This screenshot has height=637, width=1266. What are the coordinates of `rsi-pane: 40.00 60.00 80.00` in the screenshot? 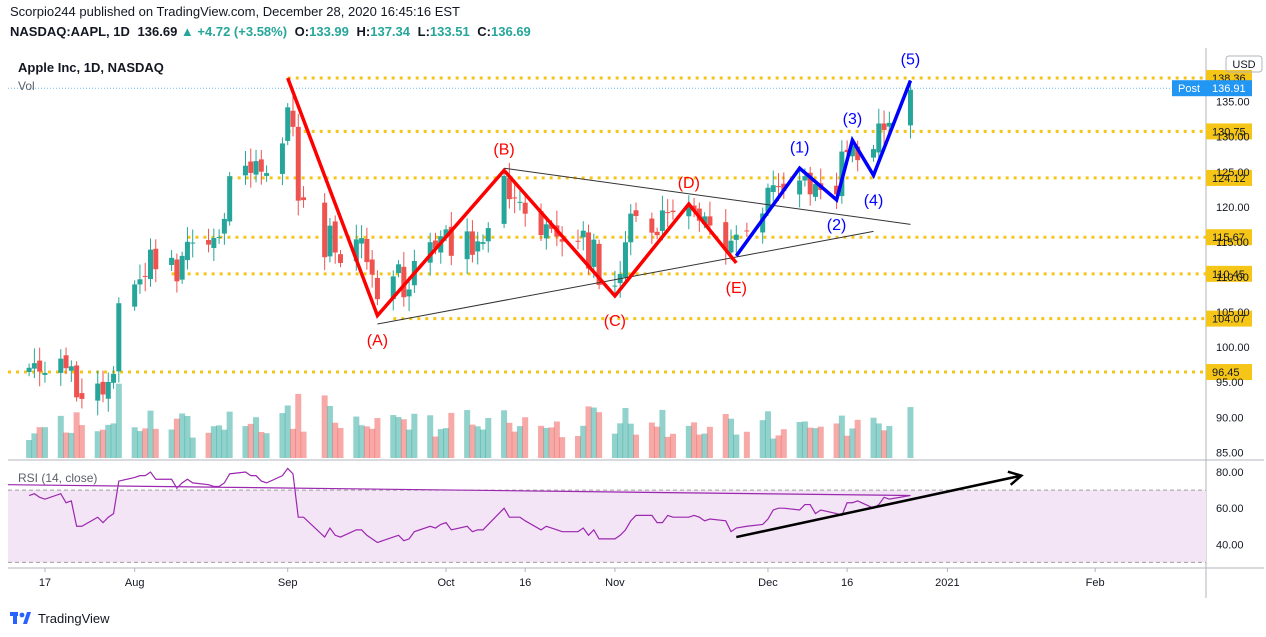 It's located at (625, 515).